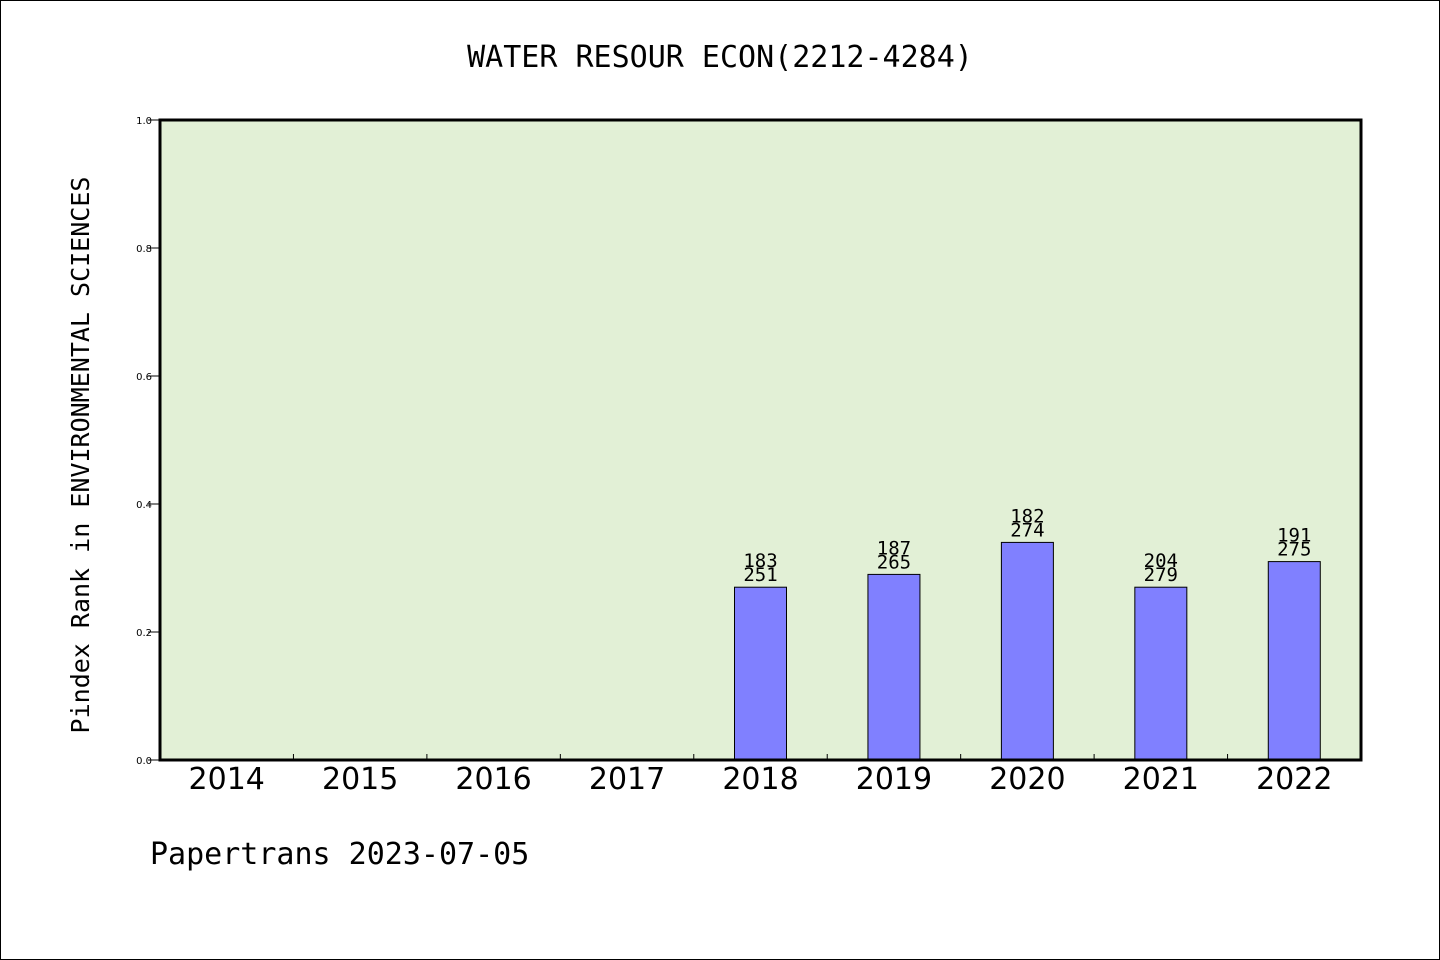 This screenshot has width=1440, height=960. What do you see at coordinates (144, 377) in the screenshot?
I see `y-tick-label: 0.6` at bounding box center [144, 377].